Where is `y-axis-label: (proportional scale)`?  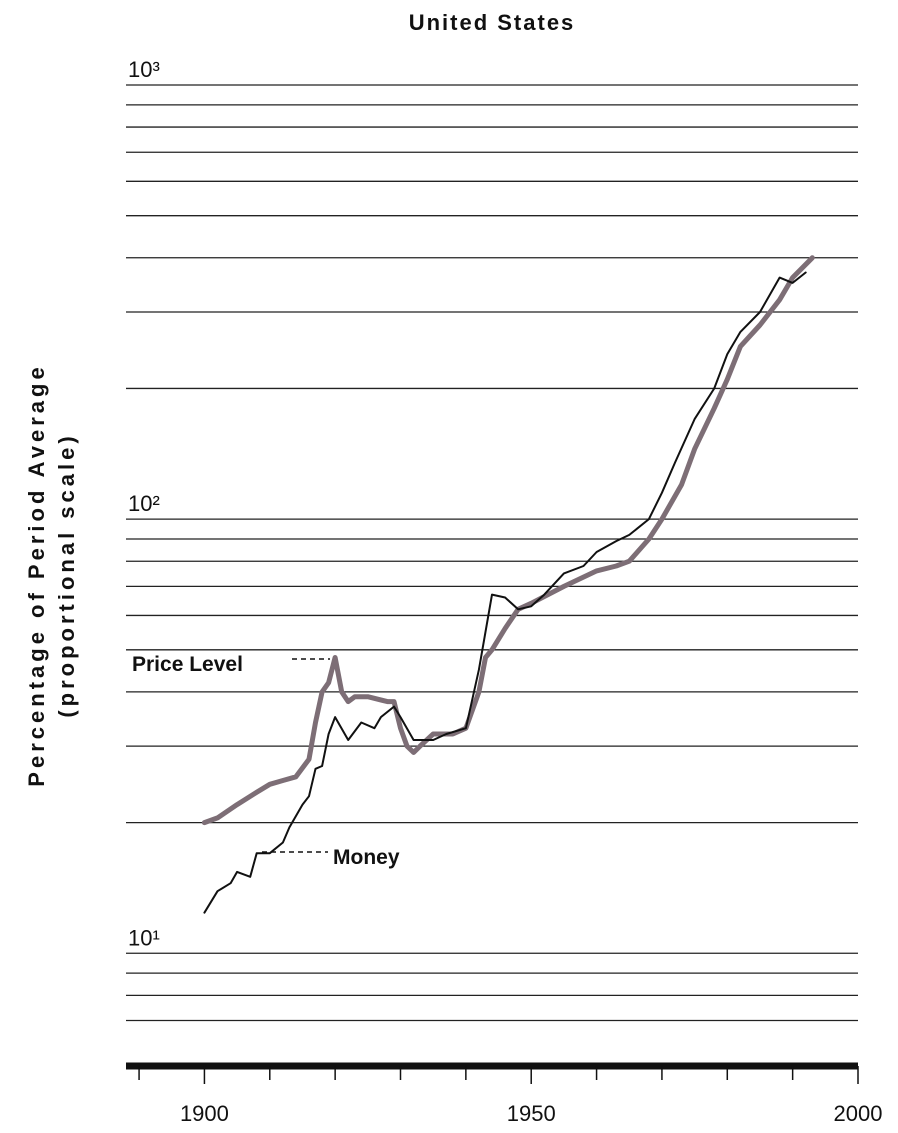
y-axis-label: (proportional scale) is located at coordinates (66, 574).